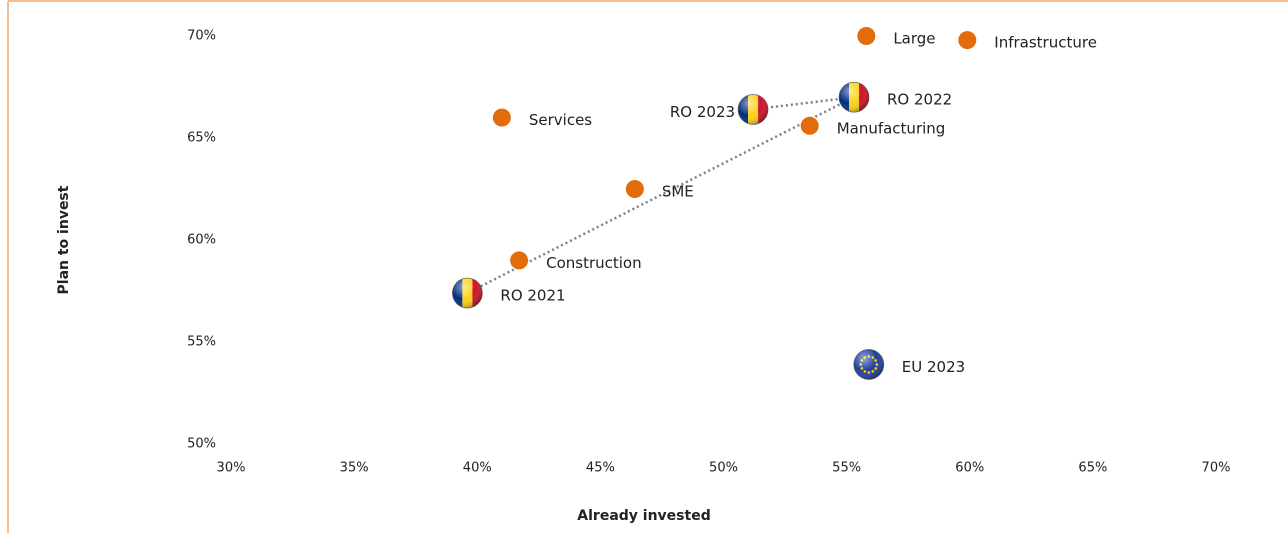  What do you see at coordinates (660, 195) in the screenshot?
I see `connector-line` at bounding box center [660, 195].